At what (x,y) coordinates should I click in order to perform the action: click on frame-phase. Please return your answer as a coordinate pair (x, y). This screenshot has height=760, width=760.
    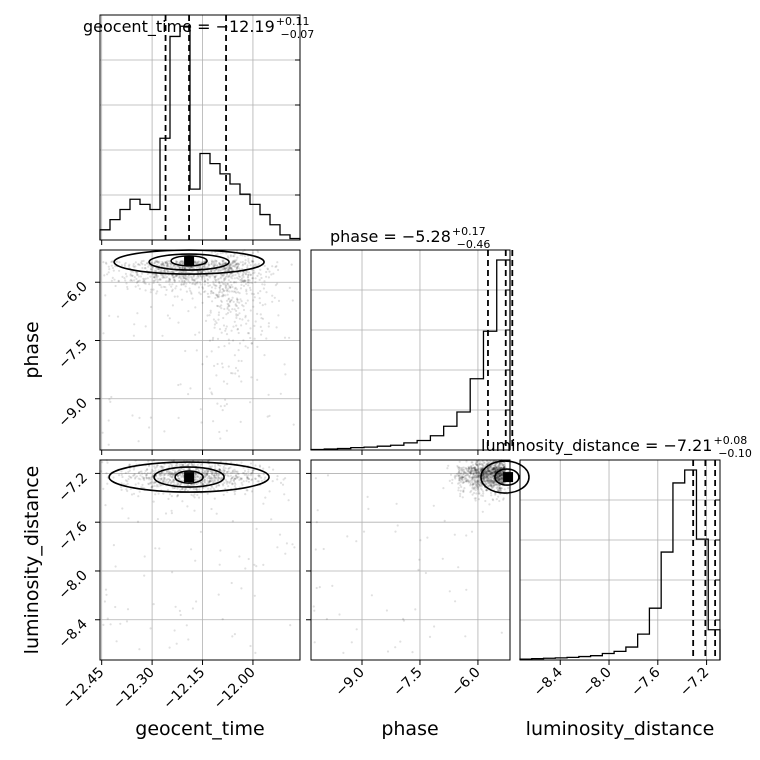
    Looking at the image, I should click on (410, 350).